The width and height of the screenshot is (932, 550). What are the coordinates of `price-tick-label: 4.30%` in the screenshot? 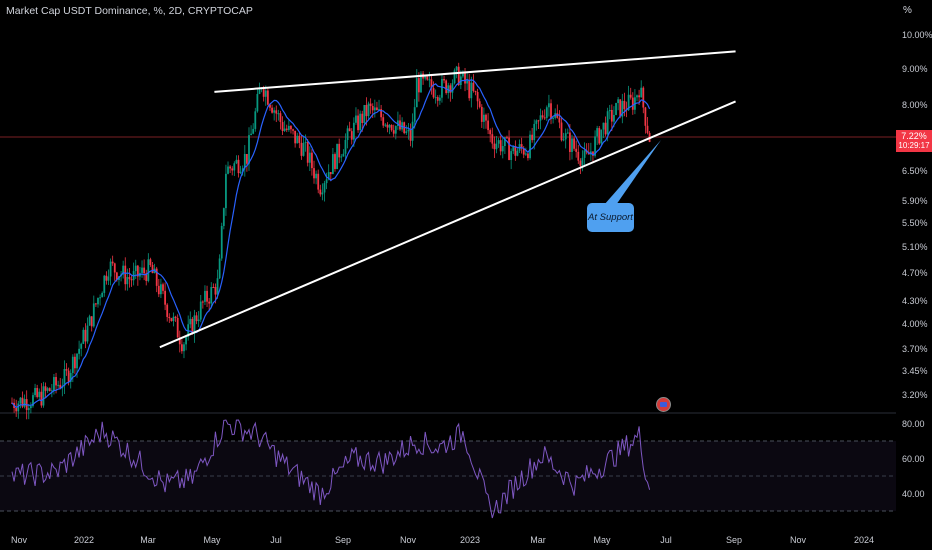 It's located at (915, 301).